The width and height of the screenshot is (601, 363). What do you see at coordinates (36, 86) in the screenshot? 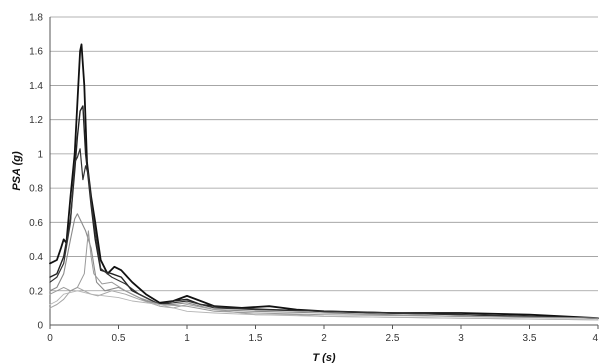
I see `y-tick-label: 1.4` at bounding box center [36, 86].